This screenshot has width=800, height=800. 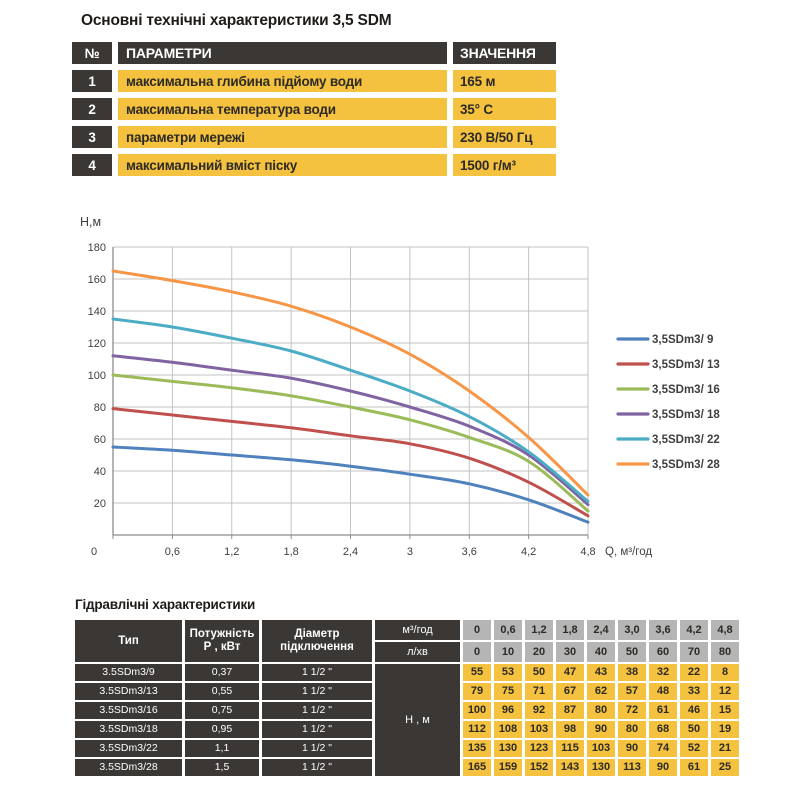 I want to click on hydro-row-head-value: 90, so click(x=632, y=748).